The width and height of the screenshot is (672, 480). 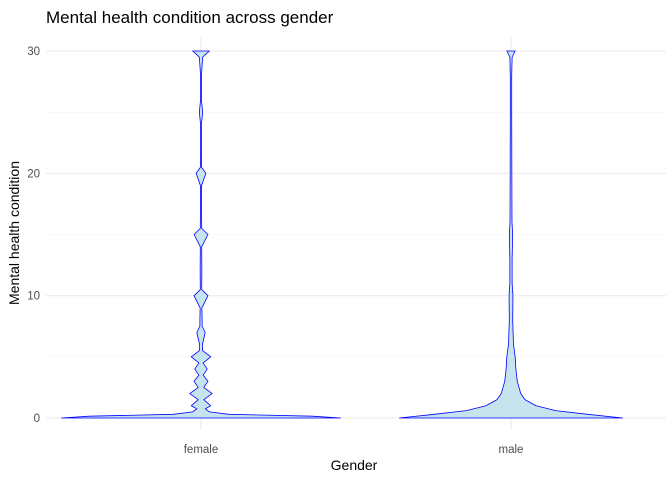 What do you see at coordinates (33, 235) in the screenshot?
I see `y-axis-ticks: 0 10 20 30` at bounding box center [33, 235].